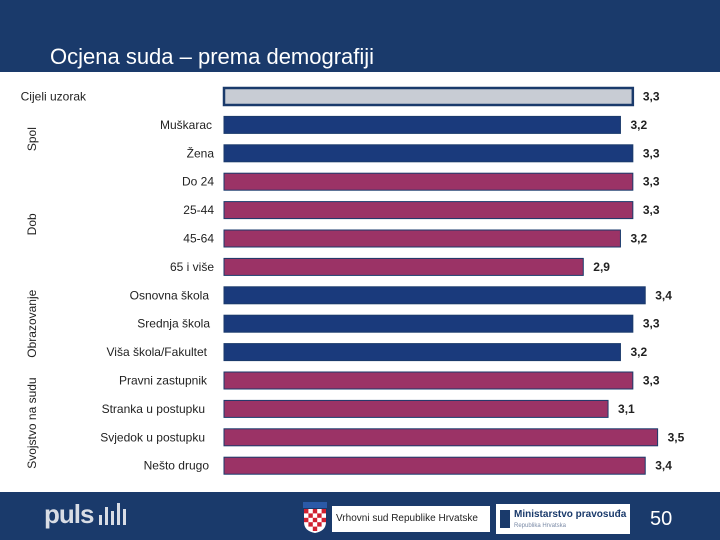 This screenshot has width=720, height=540. Describe the element at coordinates (198, 210) in the screenshot. I see `category-label: 25-44` at that location.